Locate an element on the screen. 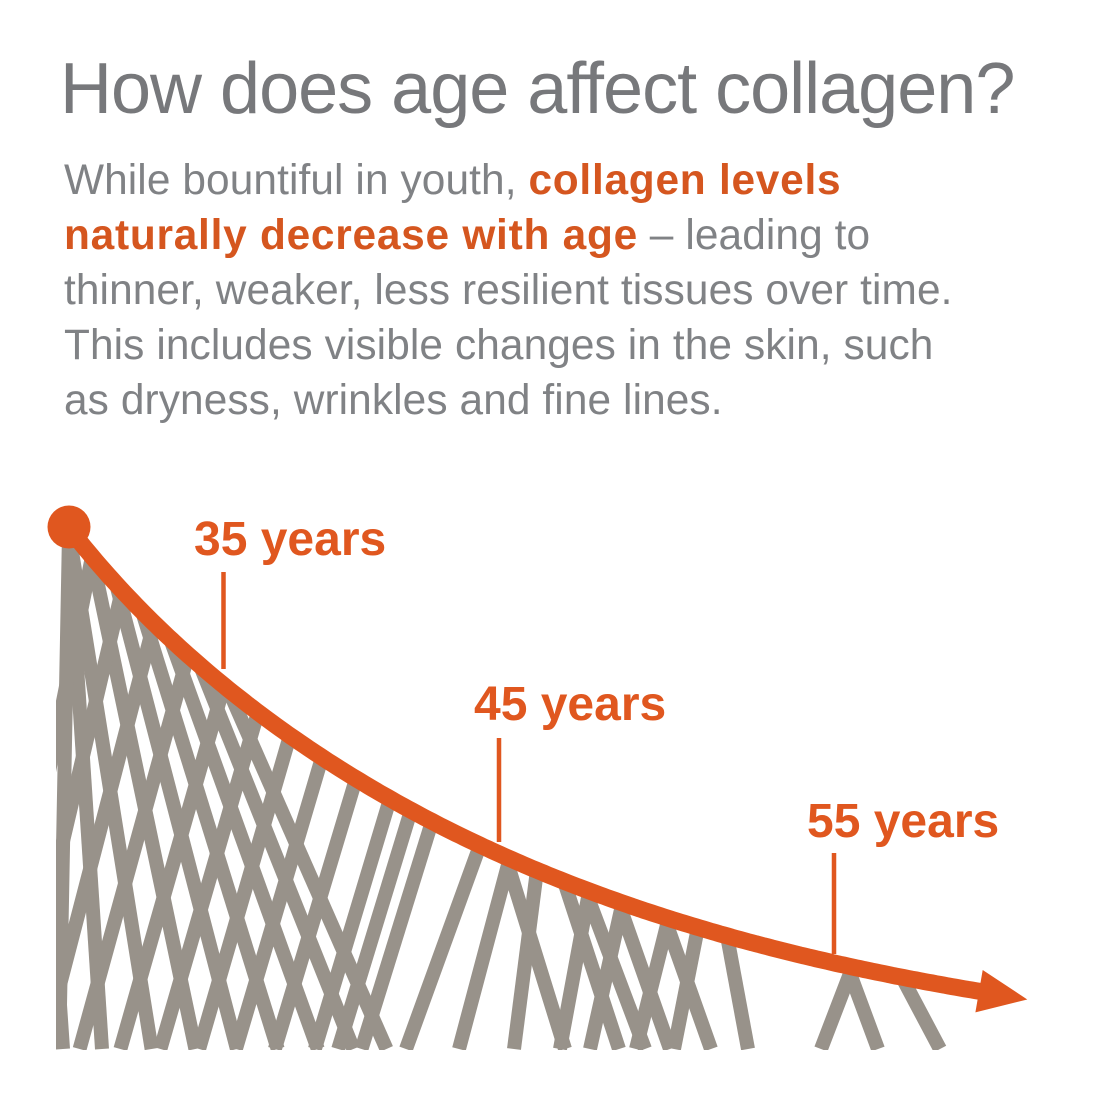  svg-text: 35 years is located at coordinates (290, 539).